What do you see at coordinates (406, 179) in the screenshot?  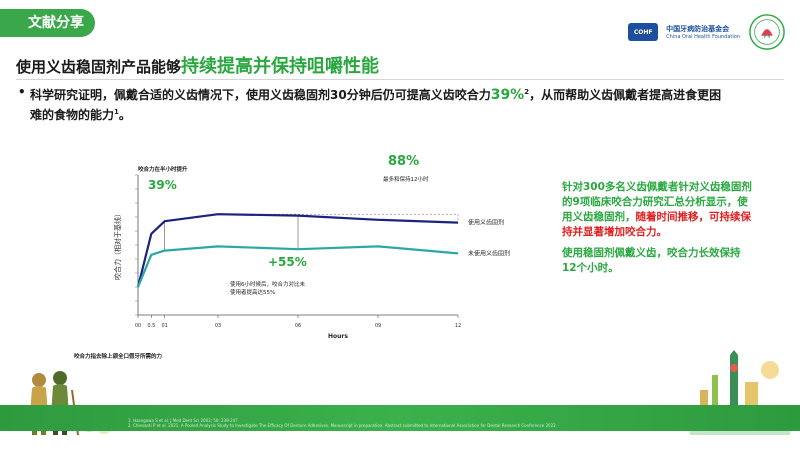 I see `annotation-top-note: 最多和保持12小时` at bounding box center [406, 179].